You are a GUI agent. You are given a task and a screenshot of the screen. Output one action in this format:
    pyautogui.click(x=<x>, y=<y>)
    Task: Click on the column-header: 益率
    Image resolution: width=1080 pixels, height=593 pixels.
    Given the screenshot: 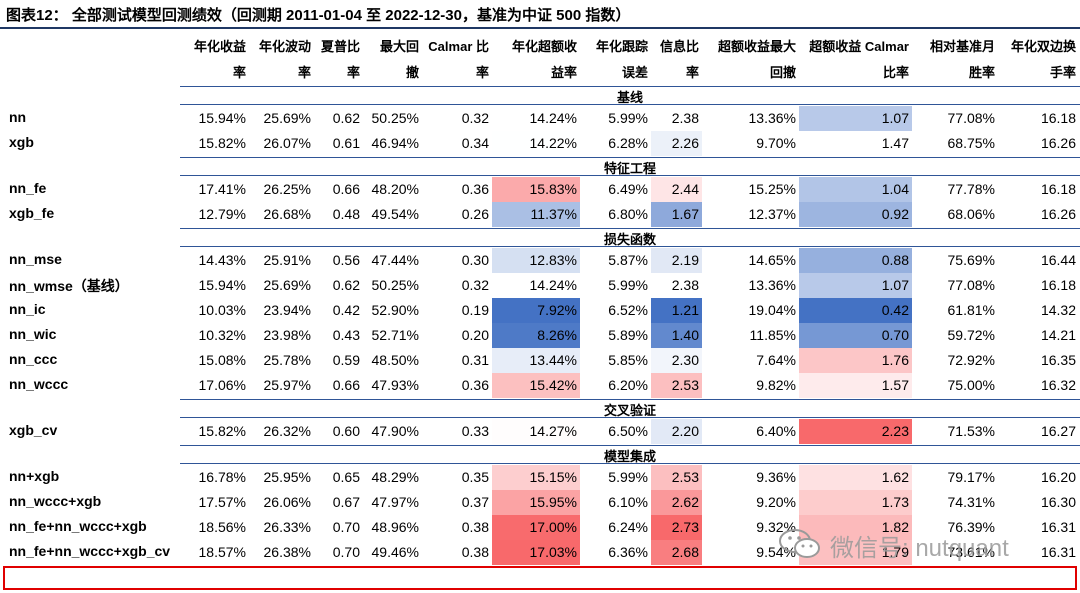 What is the action you would take?
    pyautogui.click(x=563, y=72)
    